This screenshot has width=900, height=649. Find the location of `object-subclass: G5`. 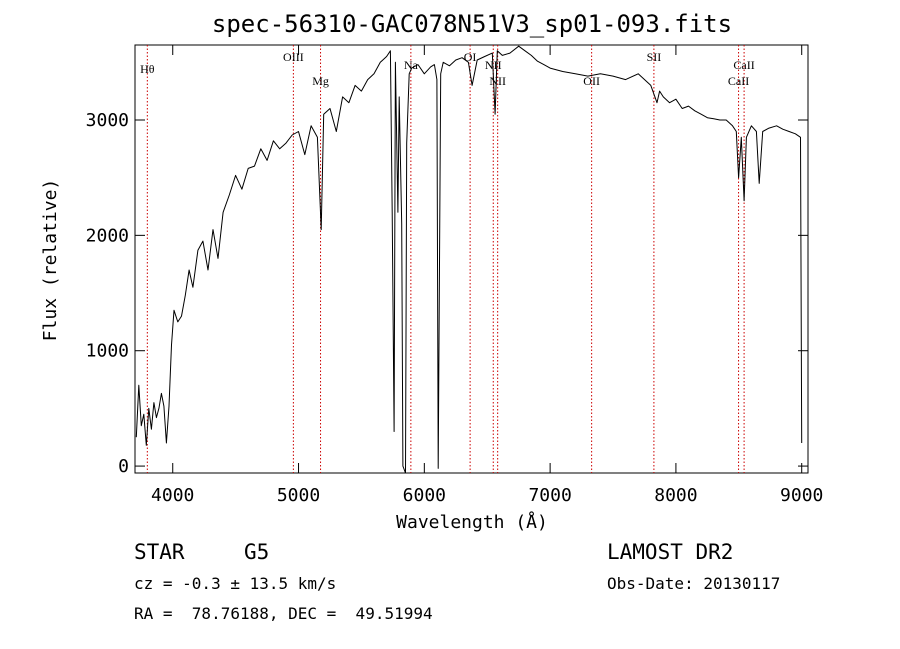

object-subclass: G5 is located at coordinates (257, 552).